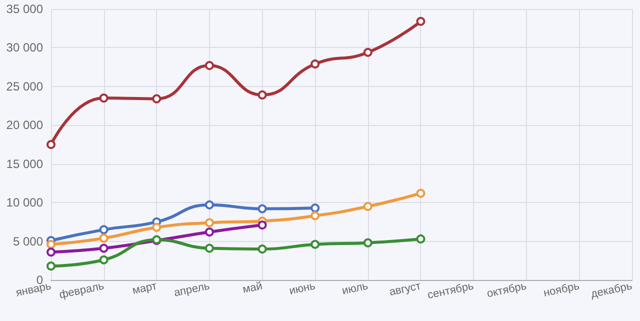 This screenshot has height=321, width=640. I want to click on y-tick-label: 15 000, so click(25, 163).